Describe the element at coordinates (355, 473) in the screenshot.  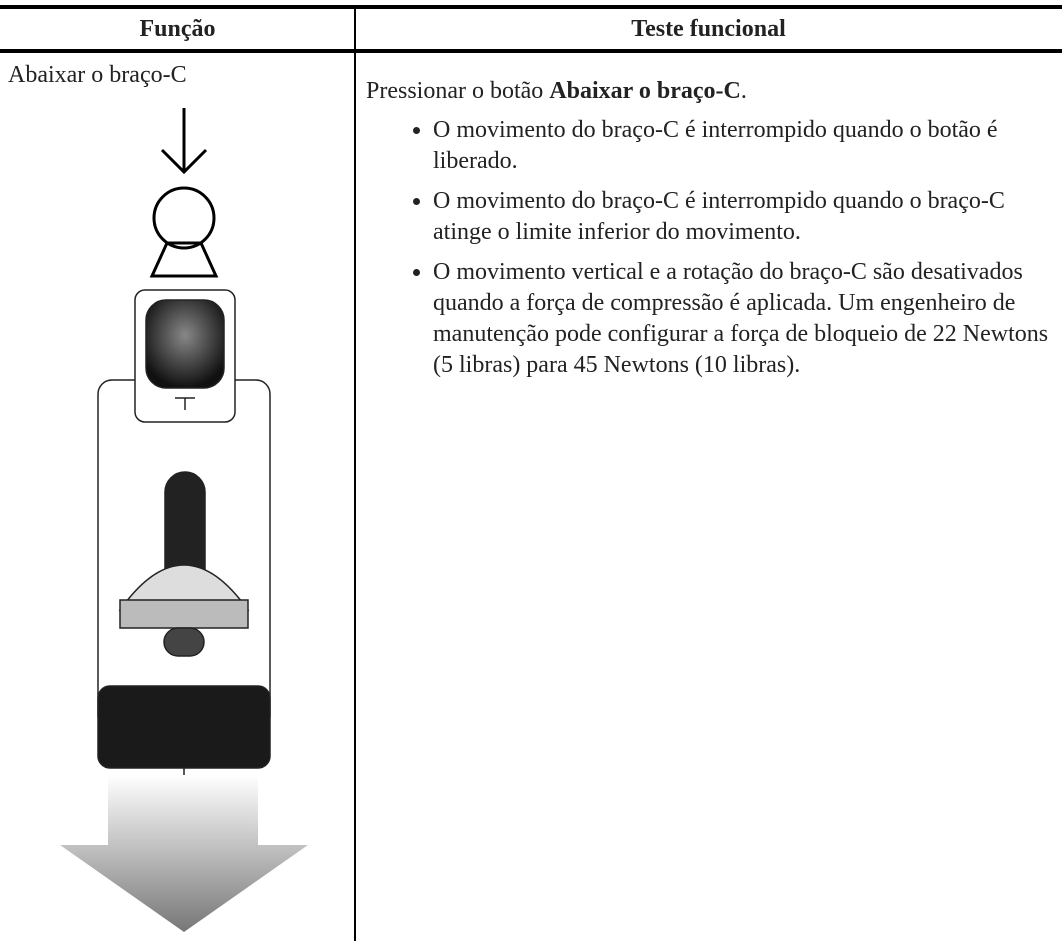
I see `column-divider` at that location.